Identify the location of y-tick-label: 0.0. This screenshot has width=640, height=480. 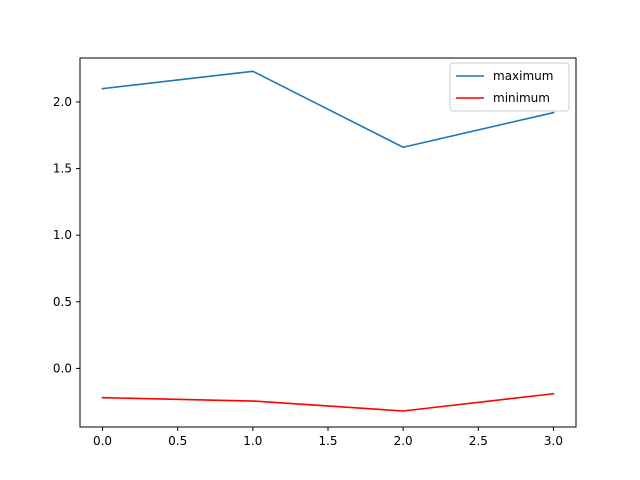
(62, 368).